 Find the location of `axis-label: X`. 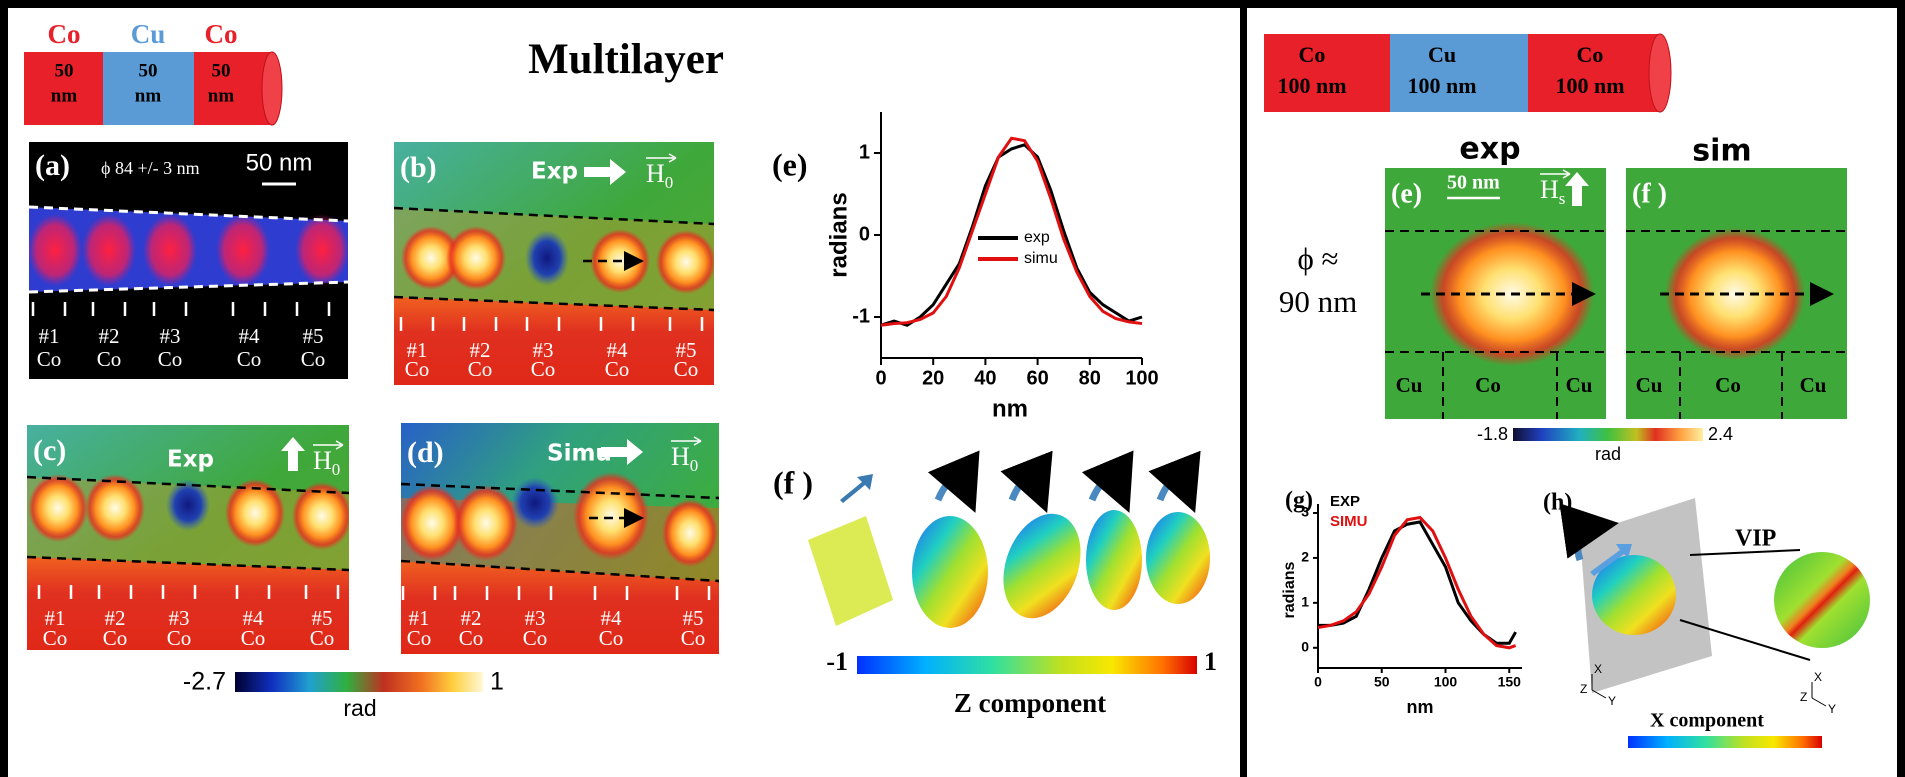

axis-label: X is located at coordinates (1598, 669).